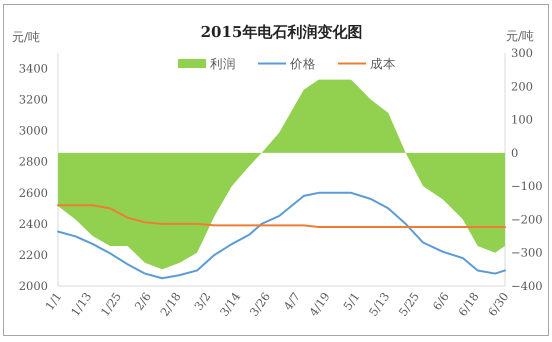 The height and width of the screenshot is (342, 552). What do you see at coordinates (522, 86) in the screenshot?
I see `y2-tick-label: 200` at bounding box center [522, 86].